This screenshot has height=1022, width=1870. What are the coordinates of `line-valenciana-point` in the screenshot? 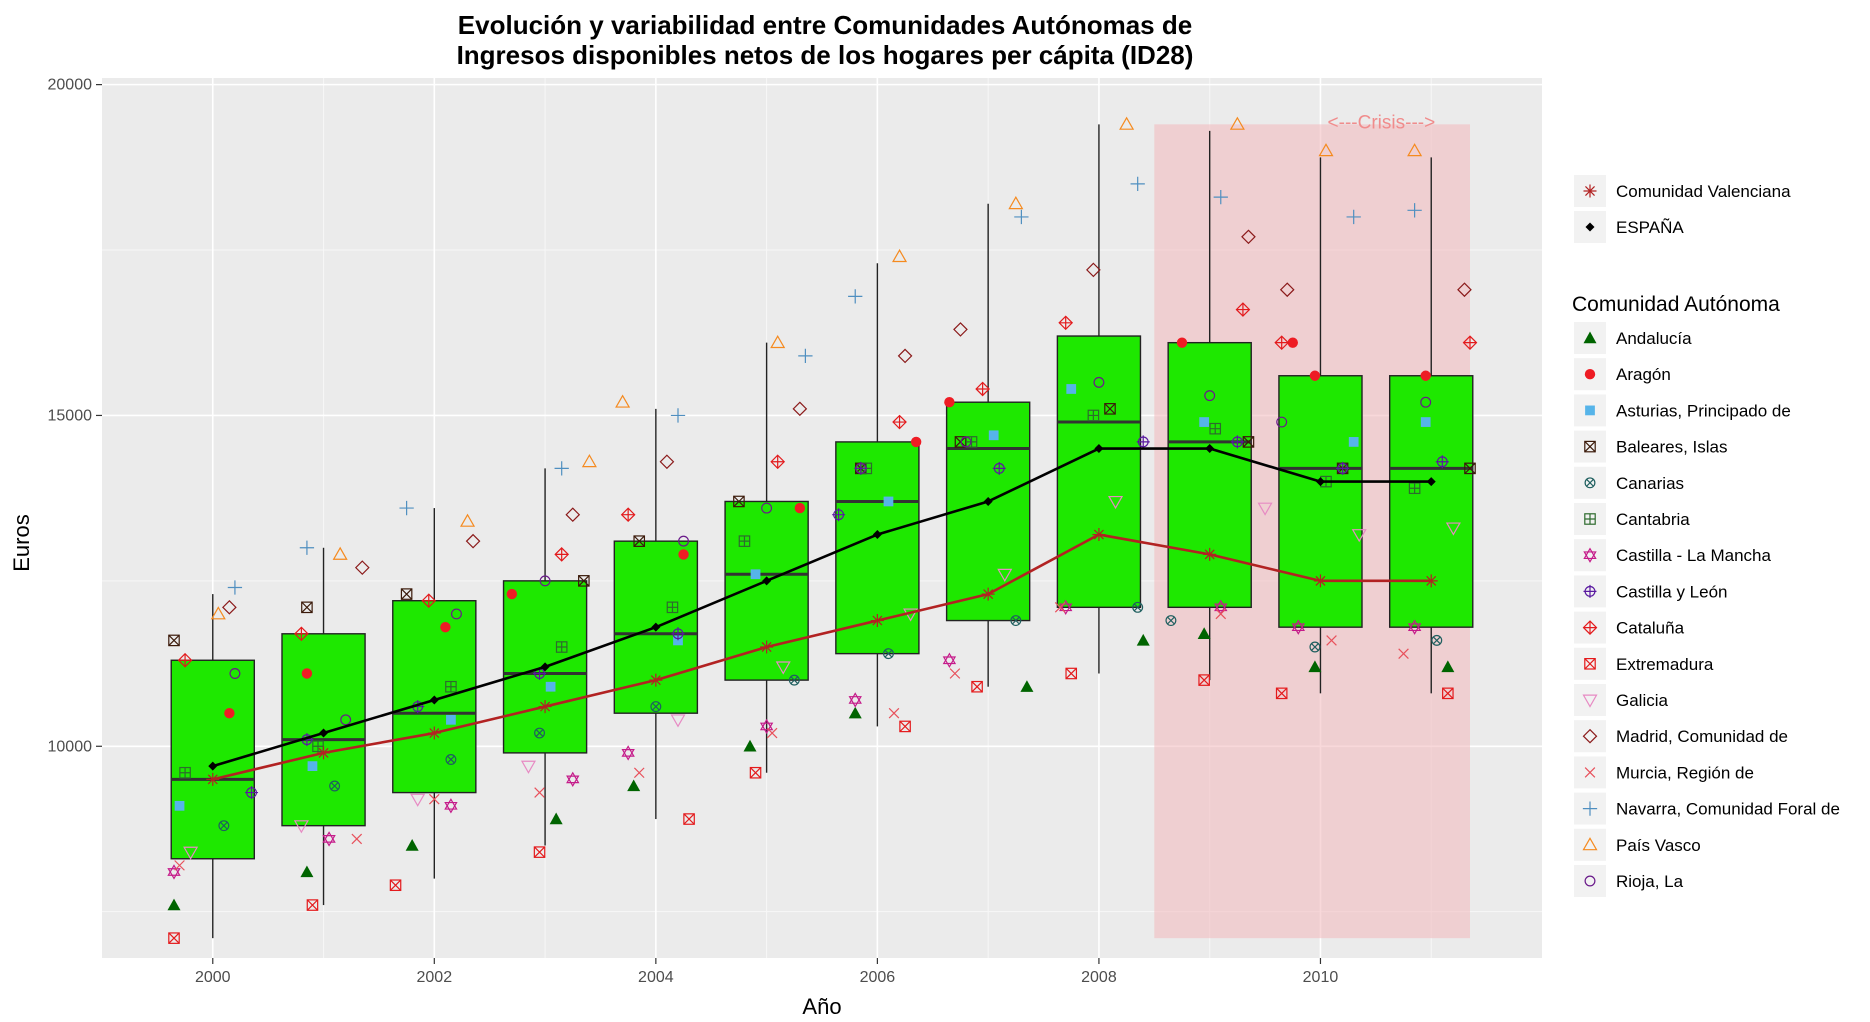 It's located at (1210, 554).